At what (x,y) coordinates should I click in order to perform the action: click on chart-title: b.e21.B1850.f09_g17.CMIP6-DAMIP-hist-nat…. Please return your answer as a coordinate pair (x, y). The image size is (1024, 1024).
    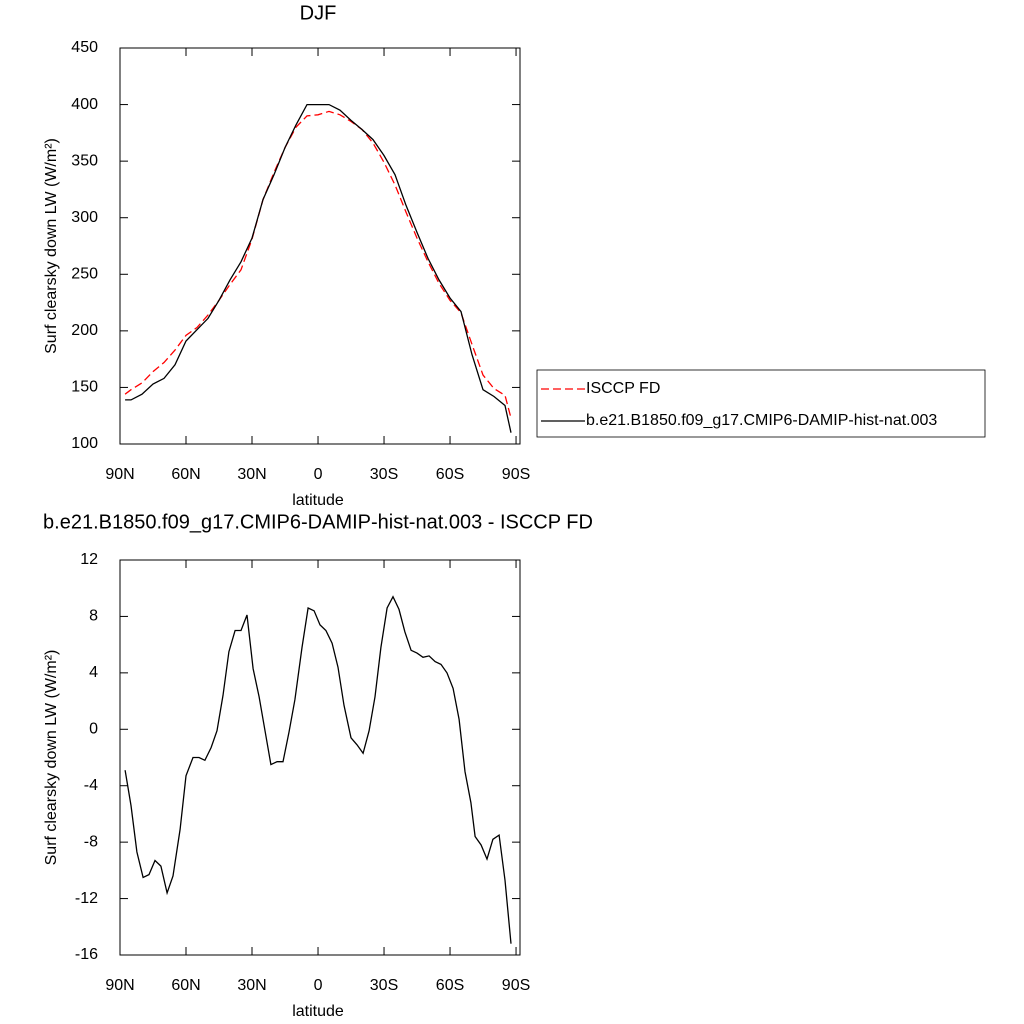
    Looking at the image, I should click on (318, 522).